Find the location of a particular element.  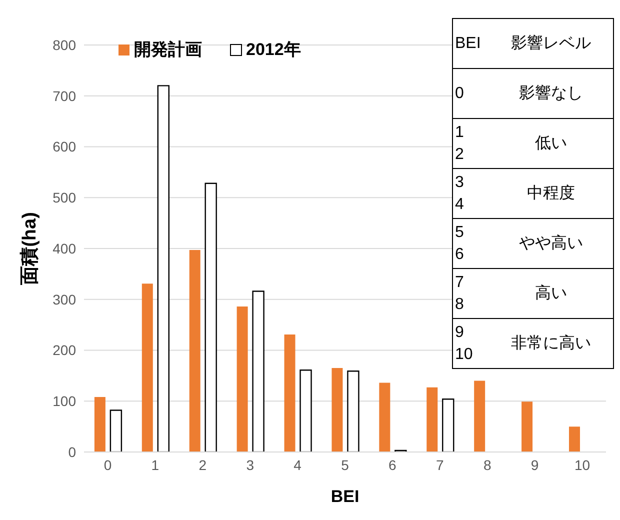

y-tick-label: 0 is located at coordinates (72, 452).